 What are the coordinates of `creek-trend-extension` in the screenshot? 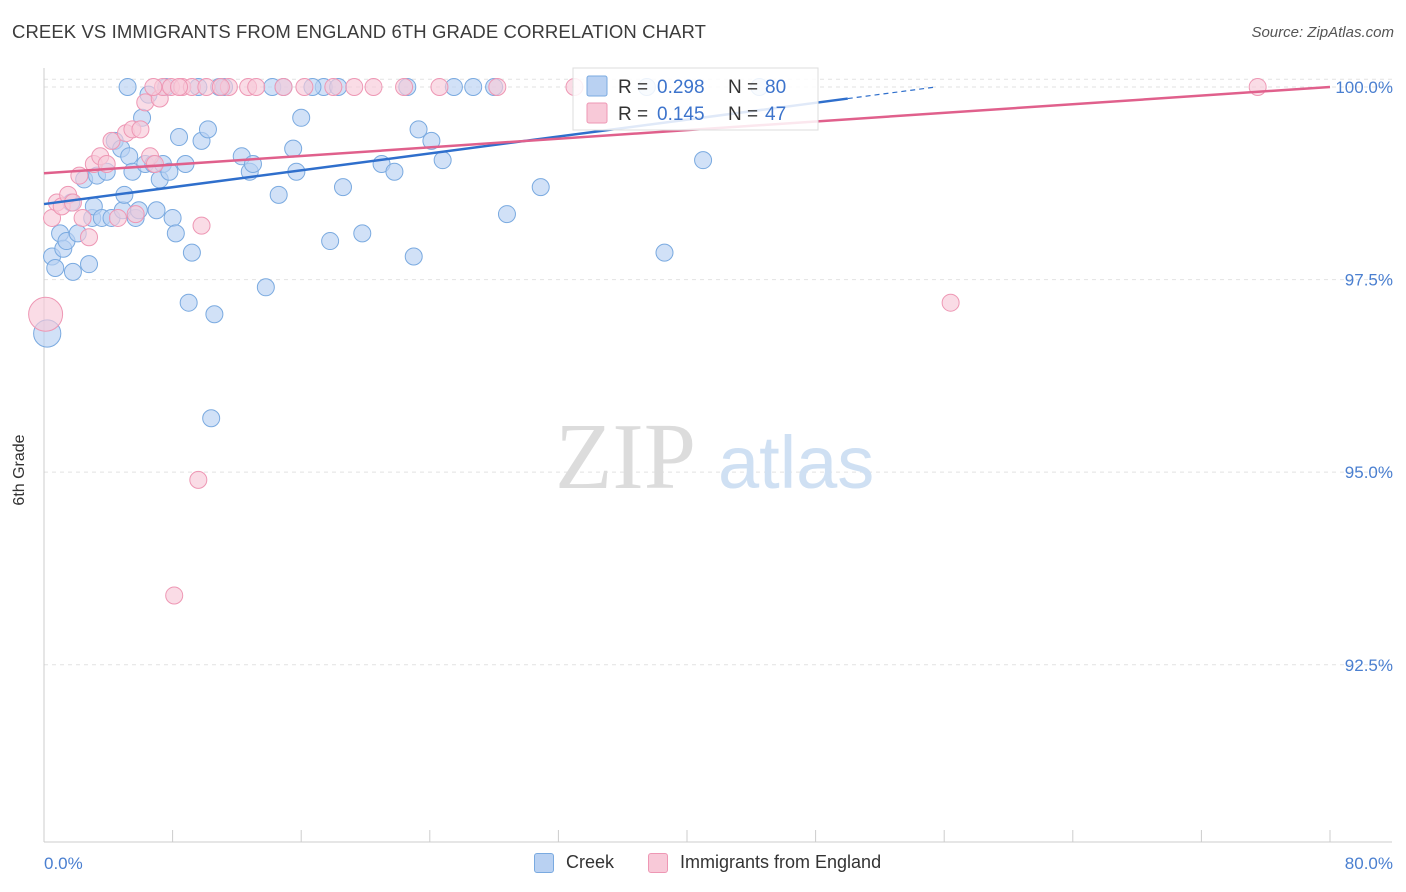 It's located at (892, 93).